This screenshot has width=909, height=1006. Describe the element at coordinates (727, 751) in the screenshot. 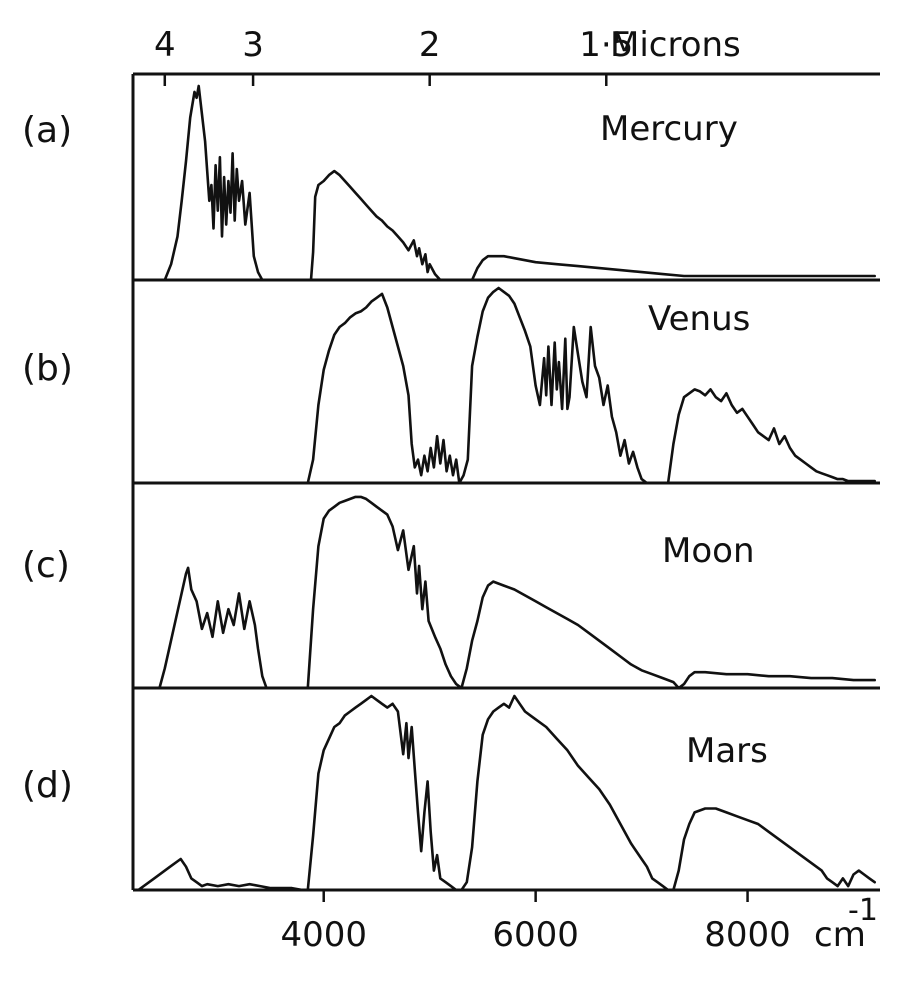

I see `panel-name-mars: Mars` at that location.